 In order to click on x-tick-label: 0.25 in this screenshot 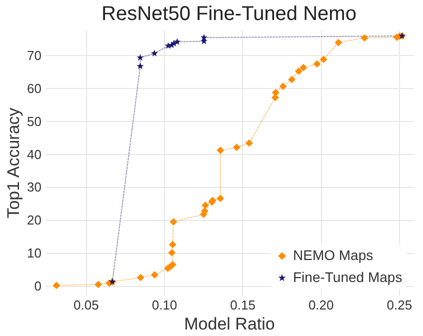, I will do `click(399, 305)`.